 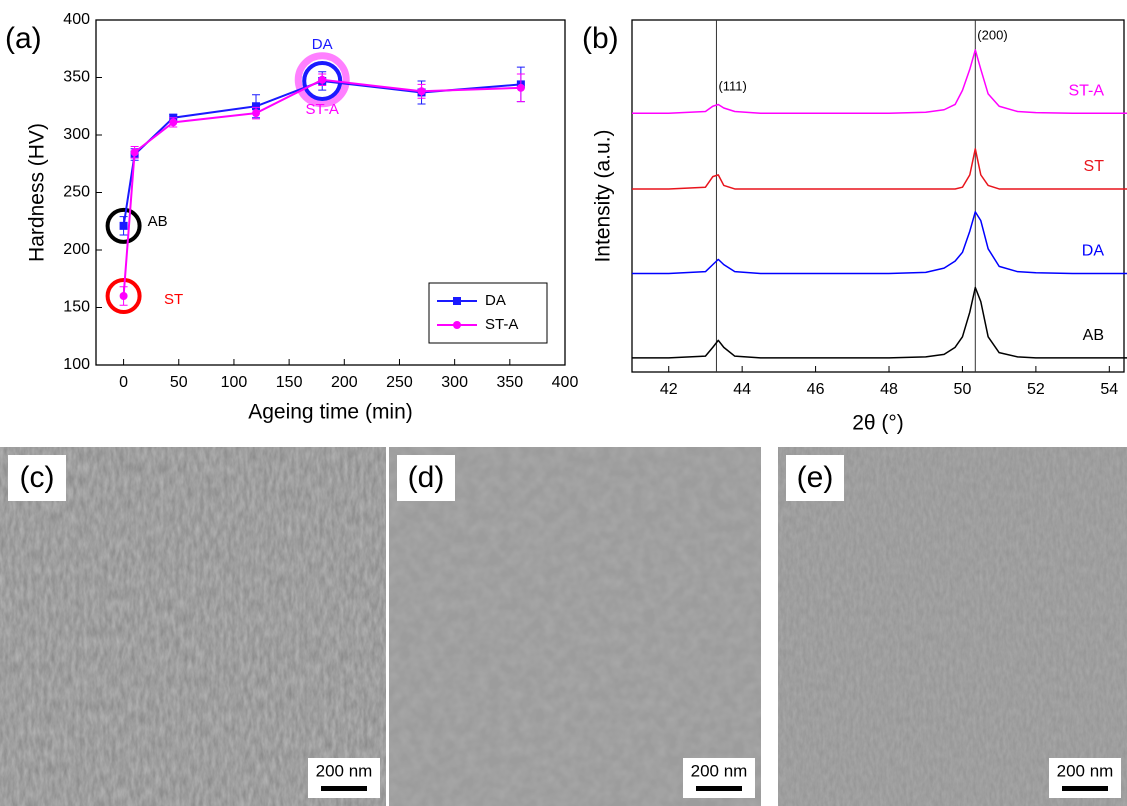 I want to click on x-tick-label: 250, so click(x=399, y=382).